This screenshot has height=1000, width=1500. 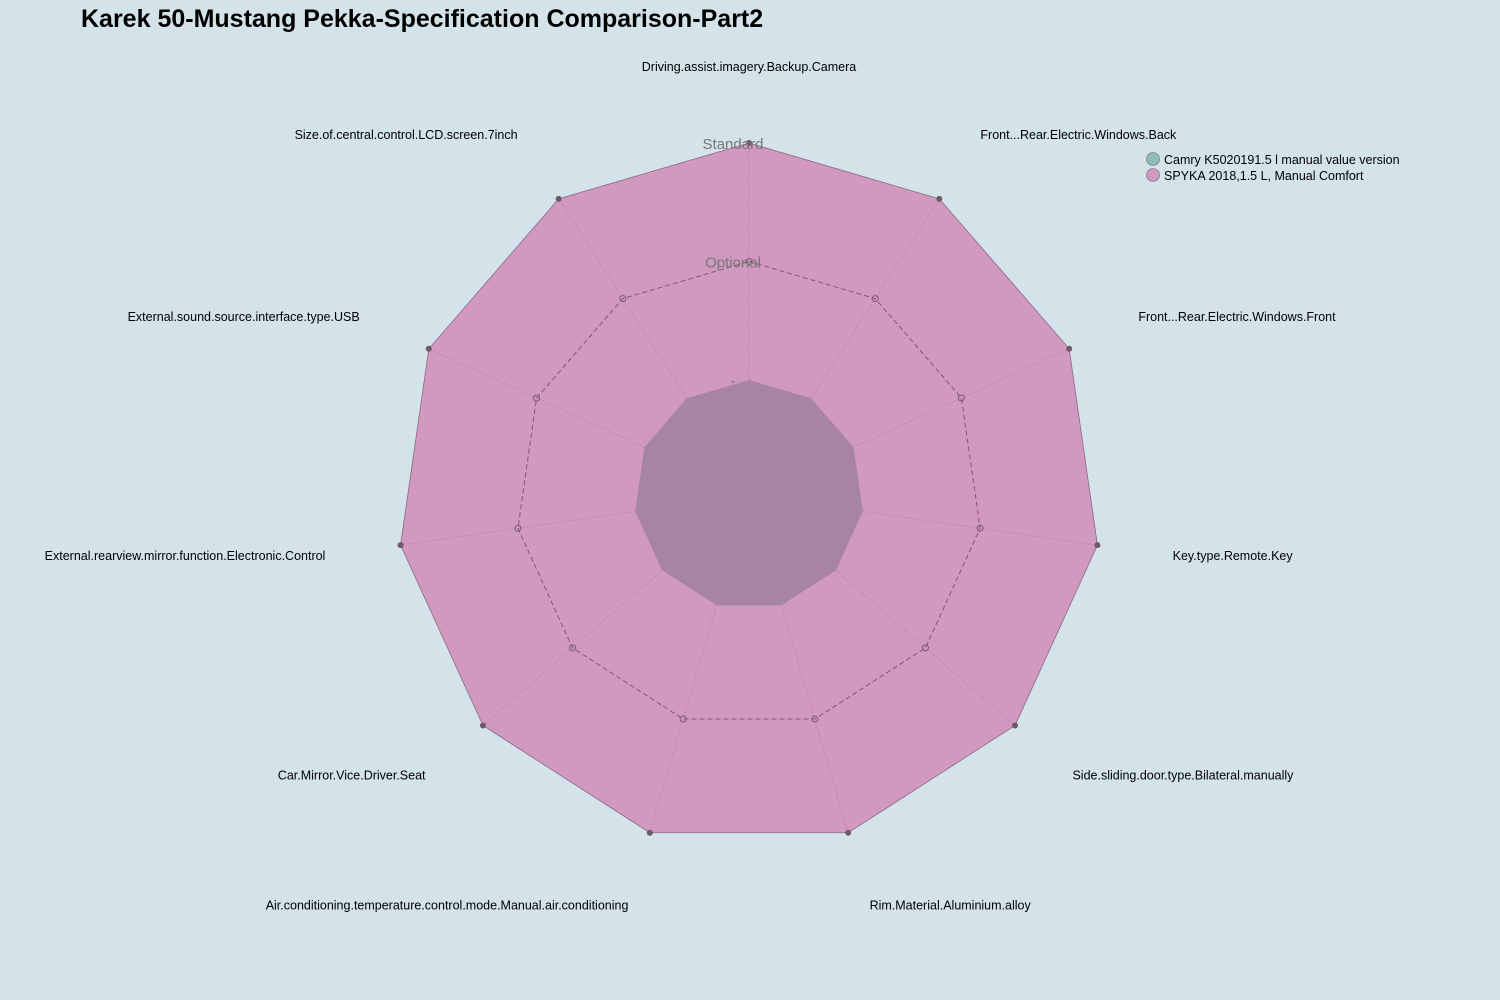 I want to click on axis-label: Key.type.Remote.Key, so click(x=1233, y=556).